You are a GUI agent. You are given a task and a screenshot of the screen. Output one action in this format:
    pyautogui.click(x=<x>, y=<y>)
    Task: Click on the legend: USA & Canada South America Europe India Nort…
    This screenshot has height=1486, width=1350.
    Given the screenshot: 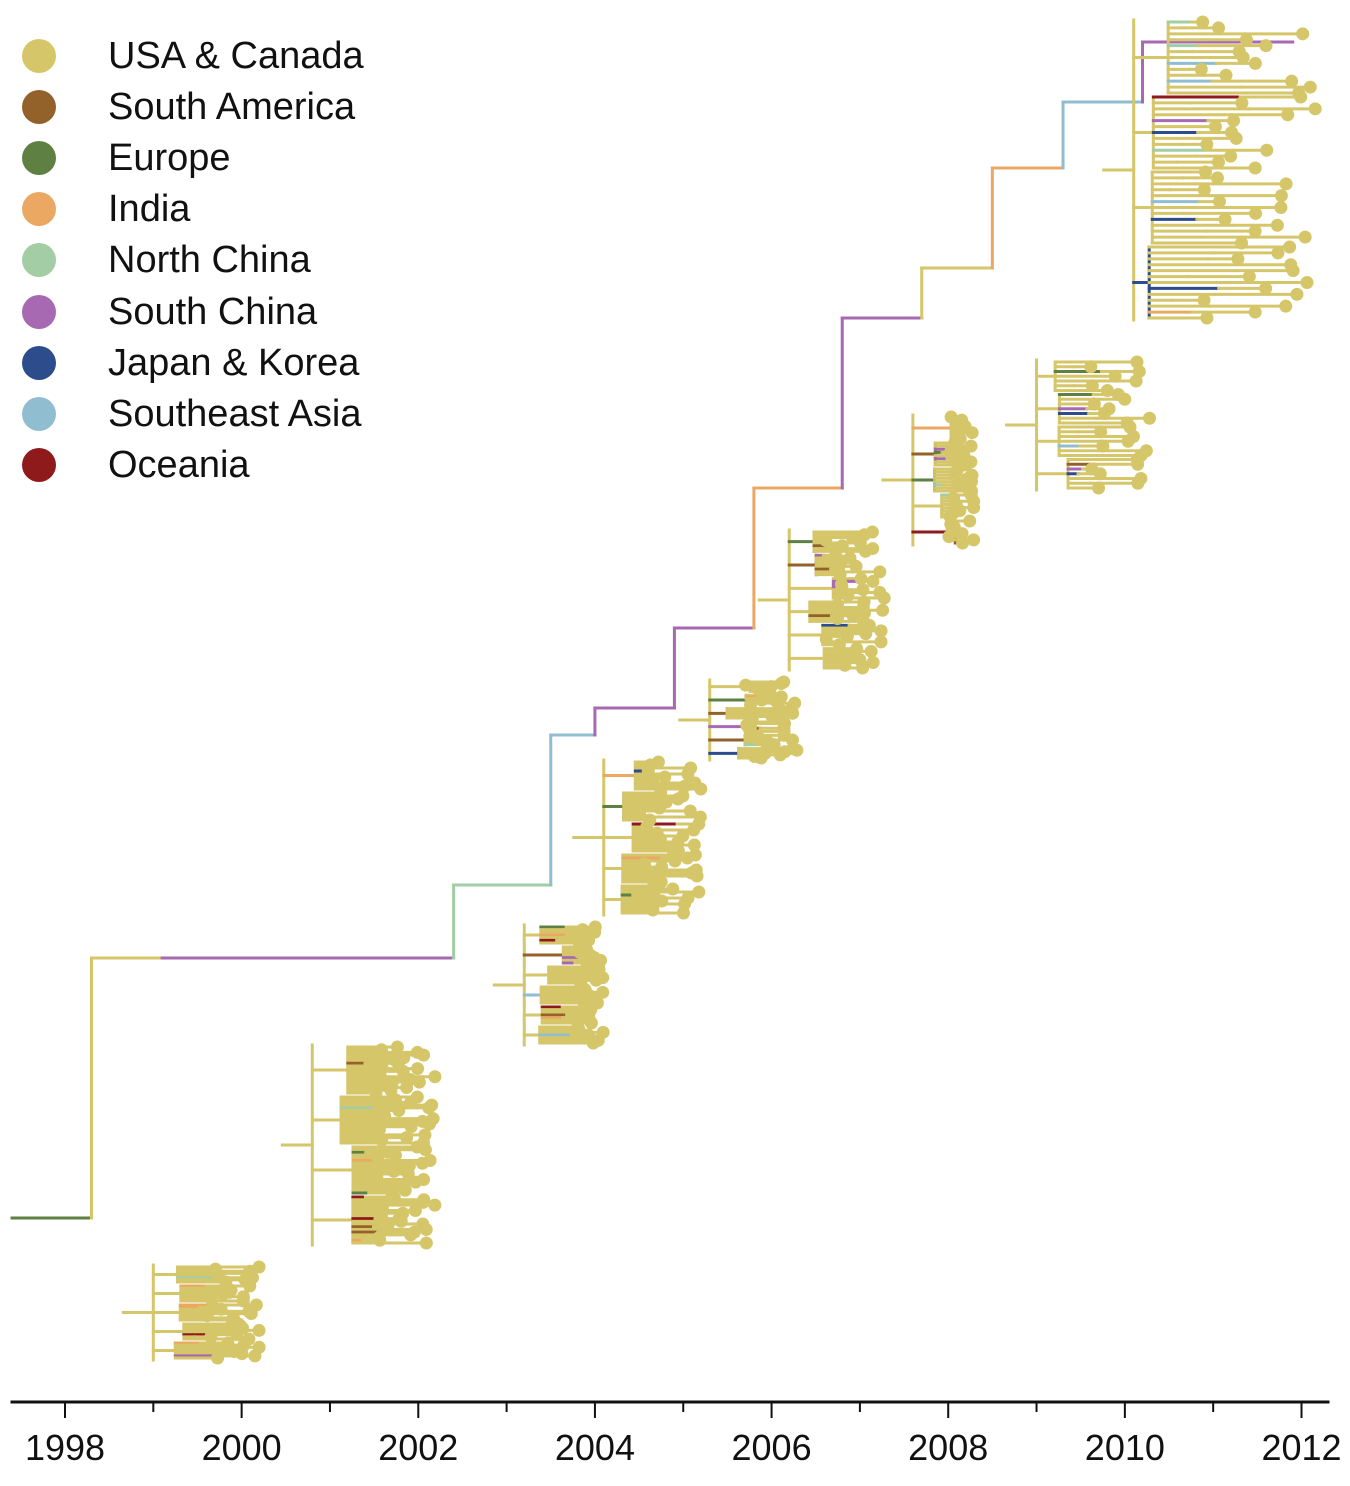 What is the action you would take?
    pyautogui.click(x=193, y=260)
    